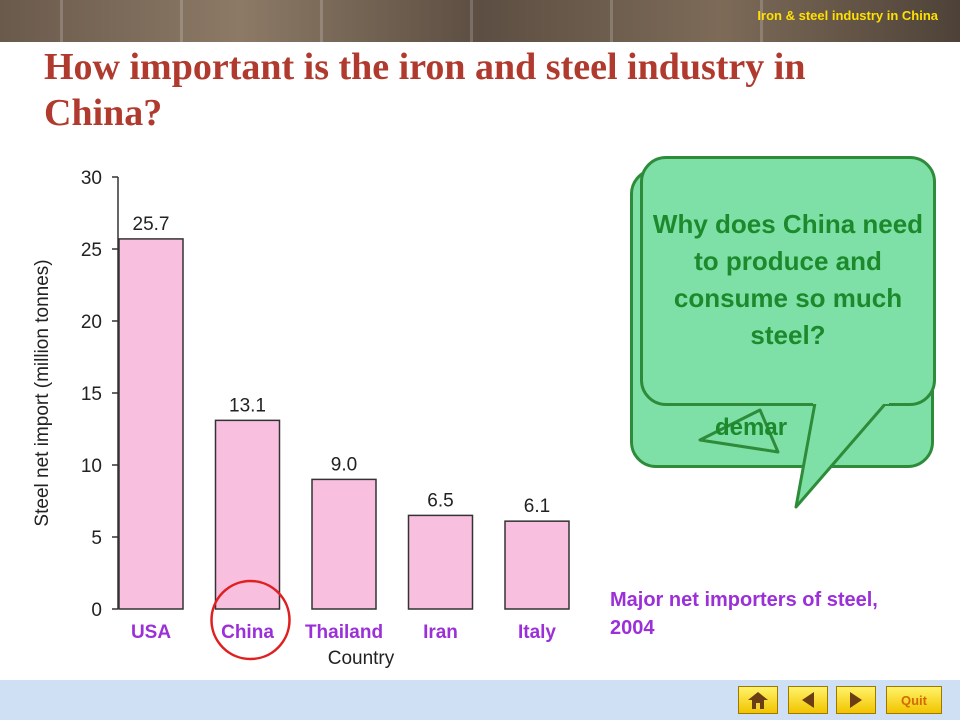  I want to click on x-tick-label: USA, so click(151, 632).